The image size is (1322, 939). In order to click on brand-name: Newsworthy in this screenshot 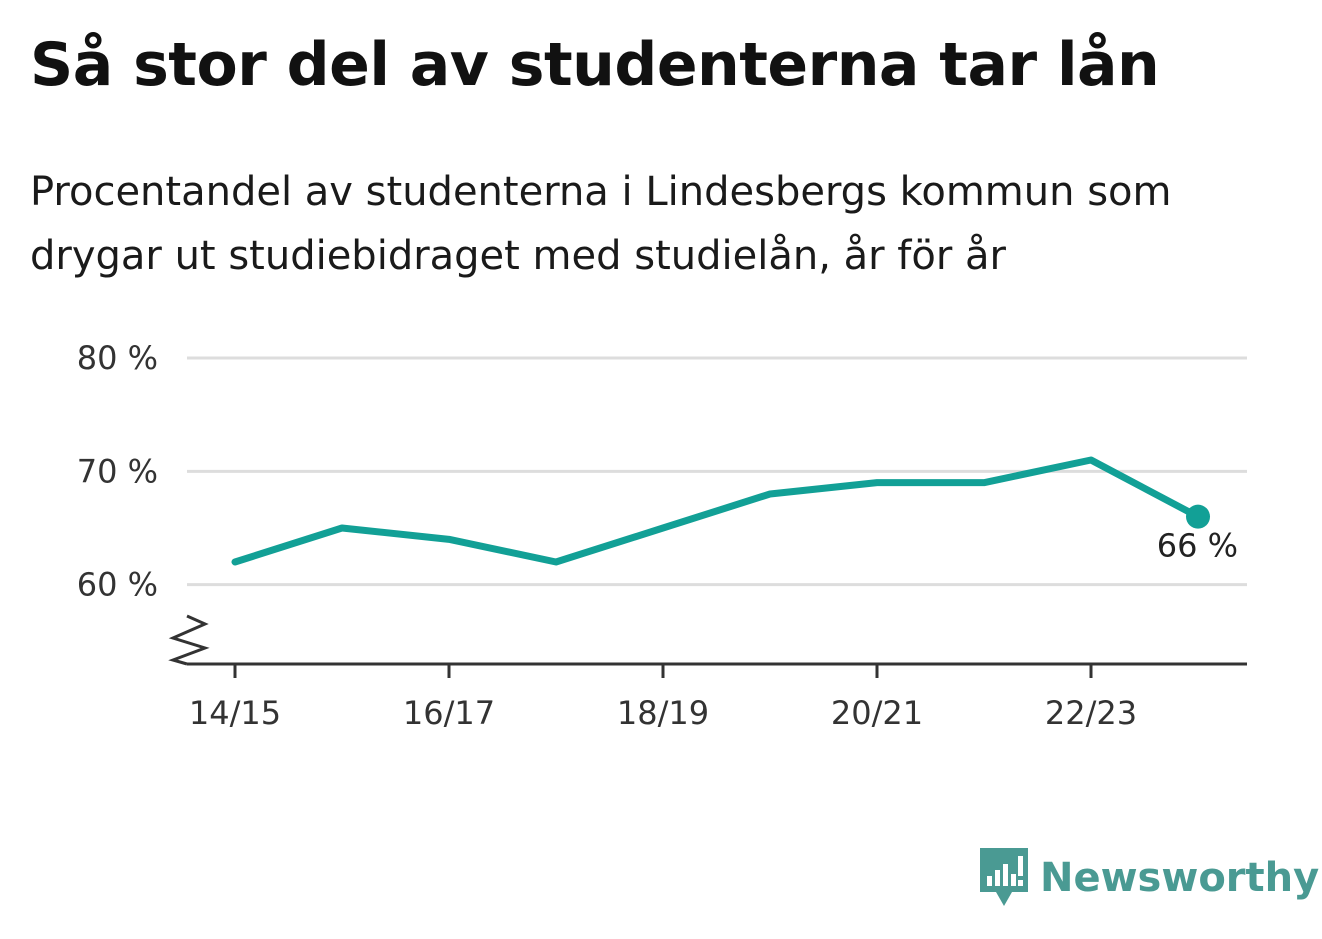, I will do `click(1180, 878)`.